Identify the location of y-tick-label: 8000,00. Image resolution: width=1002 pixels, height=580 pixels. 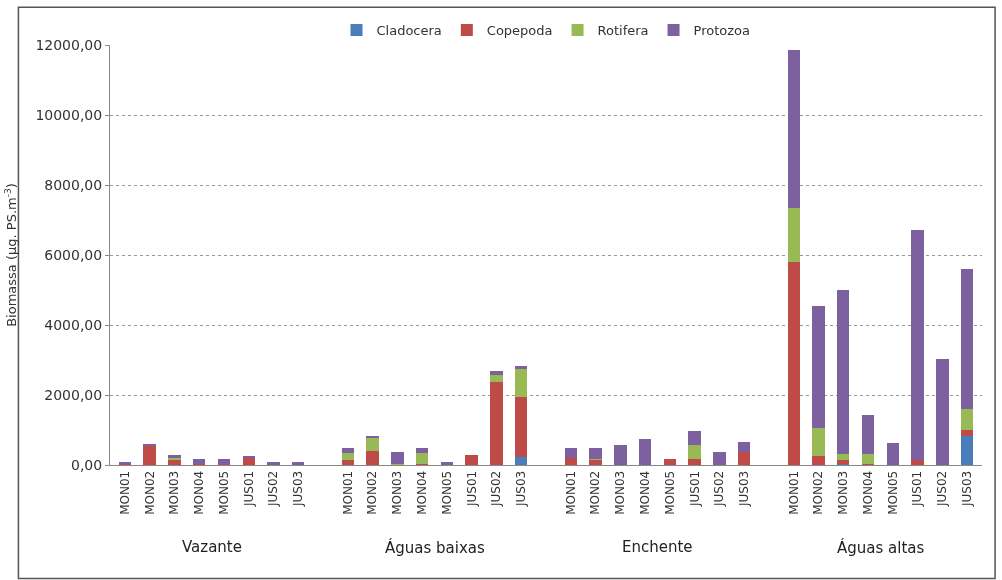
(73, 184).